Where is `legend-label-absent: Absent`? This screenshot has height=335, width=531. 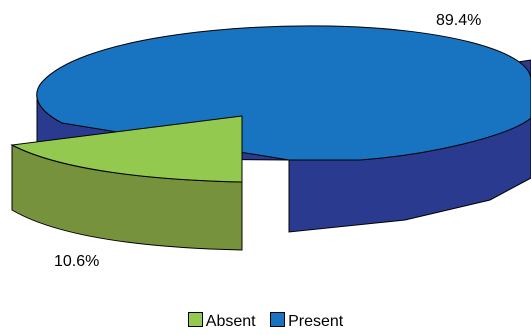 legend-label-absent: Absent is located at coordinates (230, 321).